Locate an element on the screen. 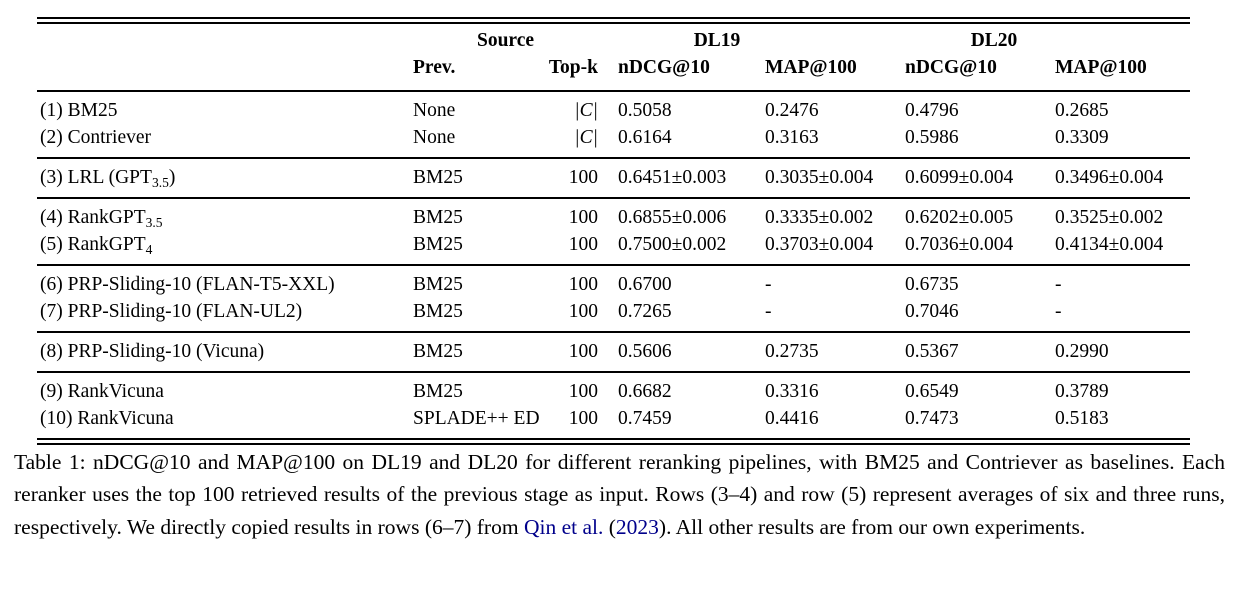 The height and width of the screenshot is (592, 1238). cell-dl20-ndcg: 0.4796 is located at coordinates (932, 110).